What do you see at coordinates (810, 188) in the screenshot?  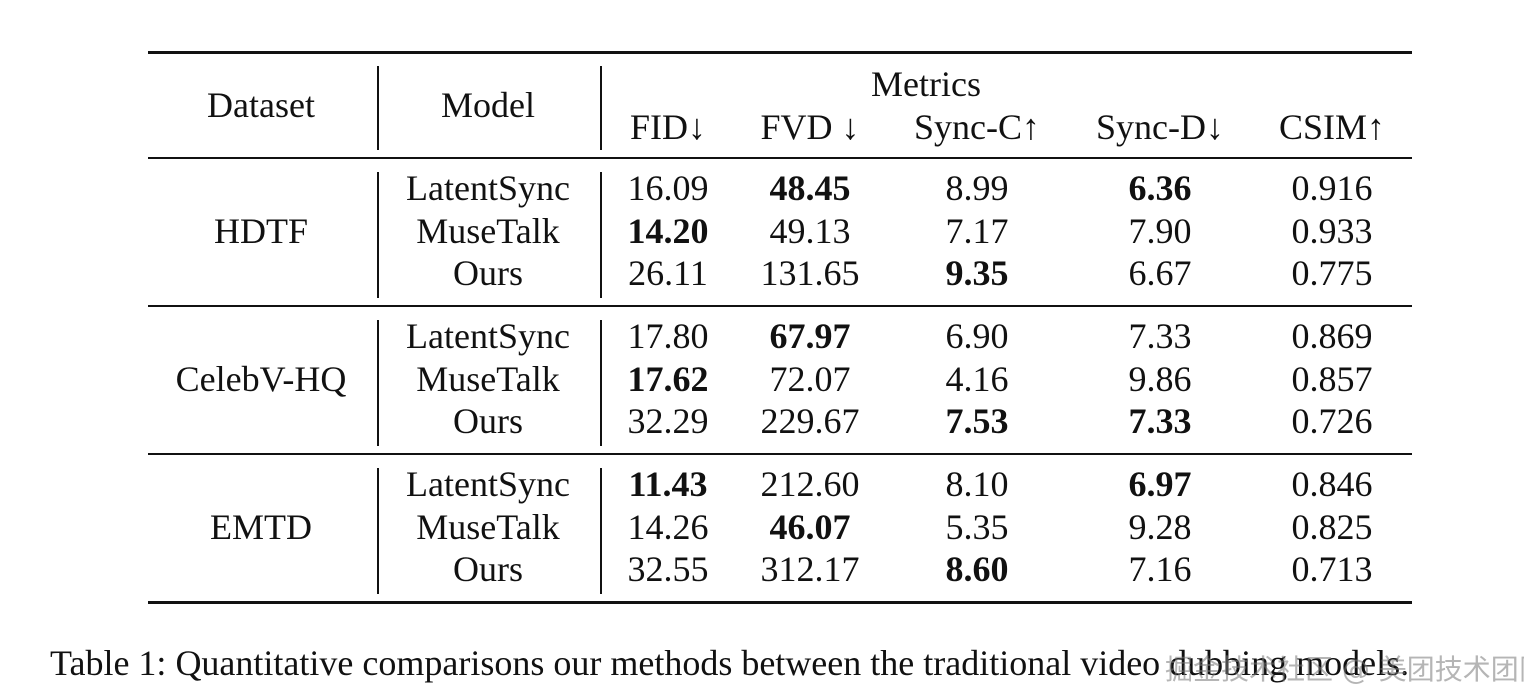 I see `value-cell: 48.45` at bounding box center [810, 188].